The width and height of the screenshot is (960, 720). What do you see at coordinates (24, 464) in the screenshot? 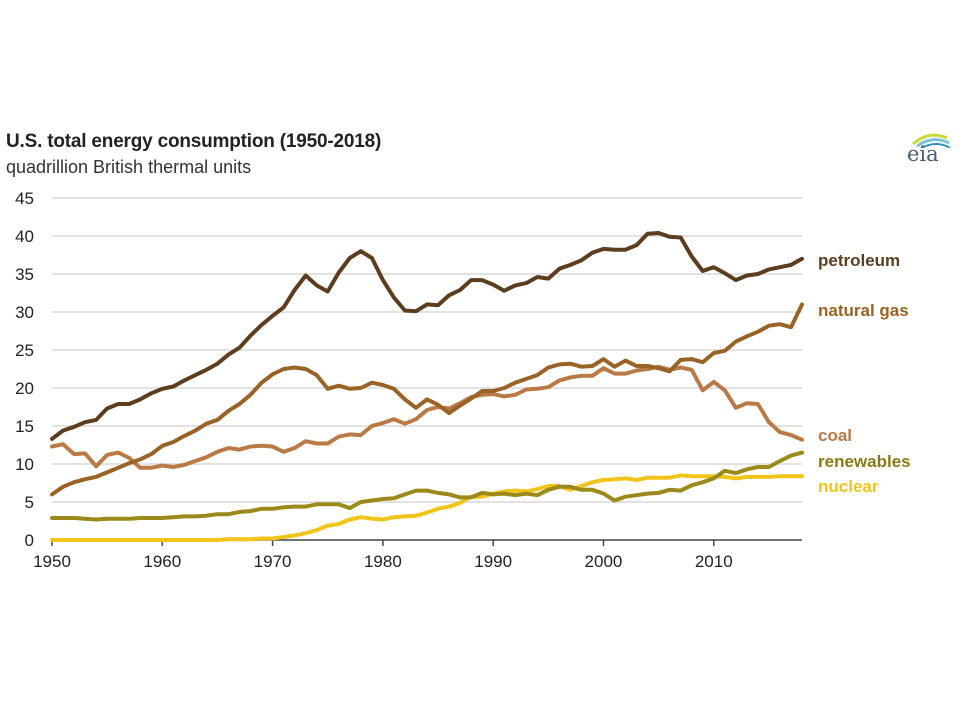
I see `y-tick-label: 10` at bounding box center [24, 464].